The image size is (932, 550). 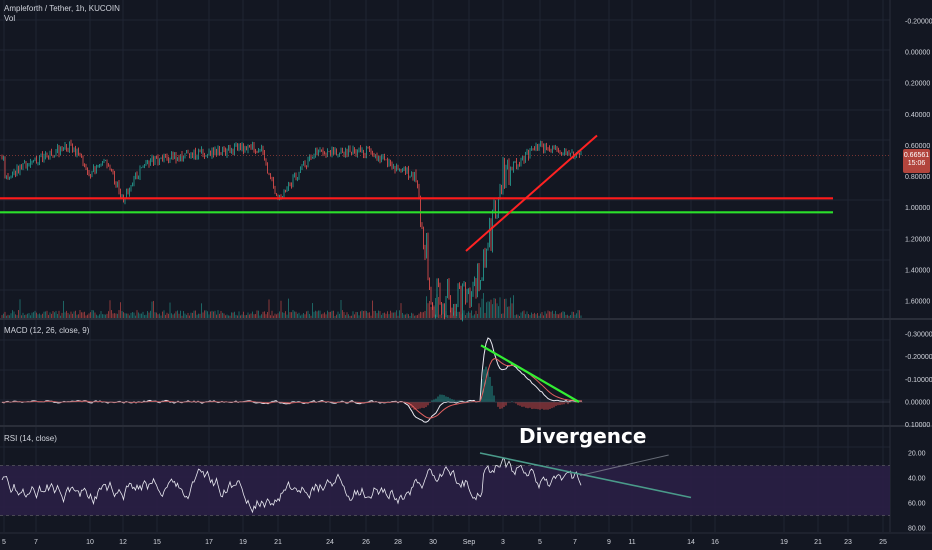 I want to click on price-axis-tick: 0.40000, so click(x=917, y=115).